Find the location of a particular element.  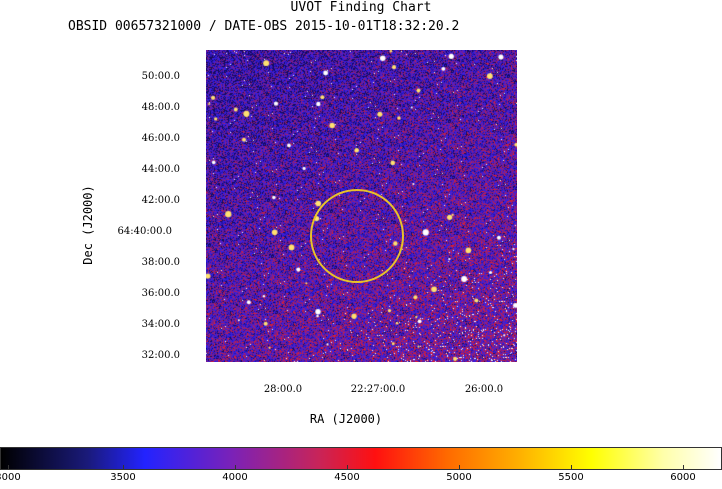

colorbar-tick-label: 5000 is located at coordinates (459, 477).